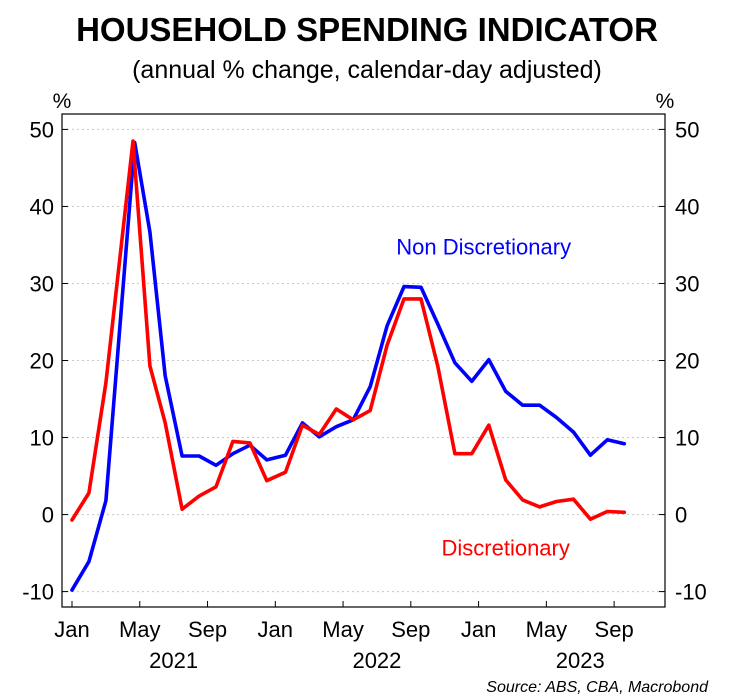  I want to click on y-tick-label-right: 30, so click(687, 283).